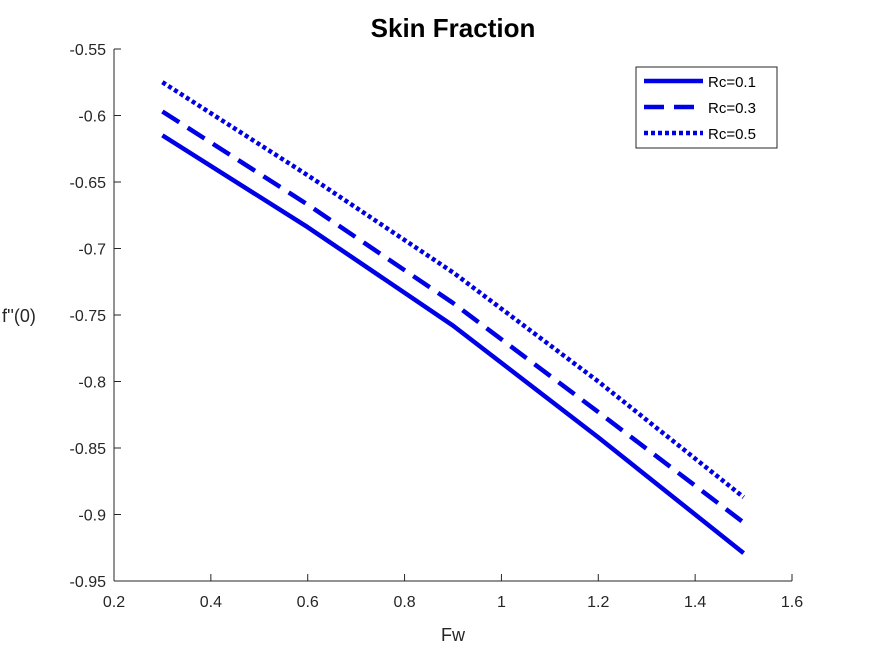 Image resolution: width=875 pixels, height=656 pixels. Describe the element at coordinates (92, 516) in the screenshot. I see `y-tick-label: -0.9` at that location.